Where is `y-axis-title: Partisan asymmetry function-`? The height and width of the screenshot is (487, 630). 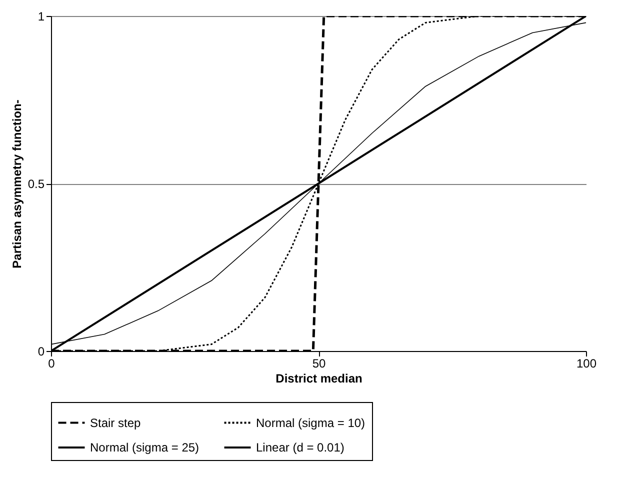 y-axis-title: Partisan asymmetry function- is located at coordinates (17, 184).